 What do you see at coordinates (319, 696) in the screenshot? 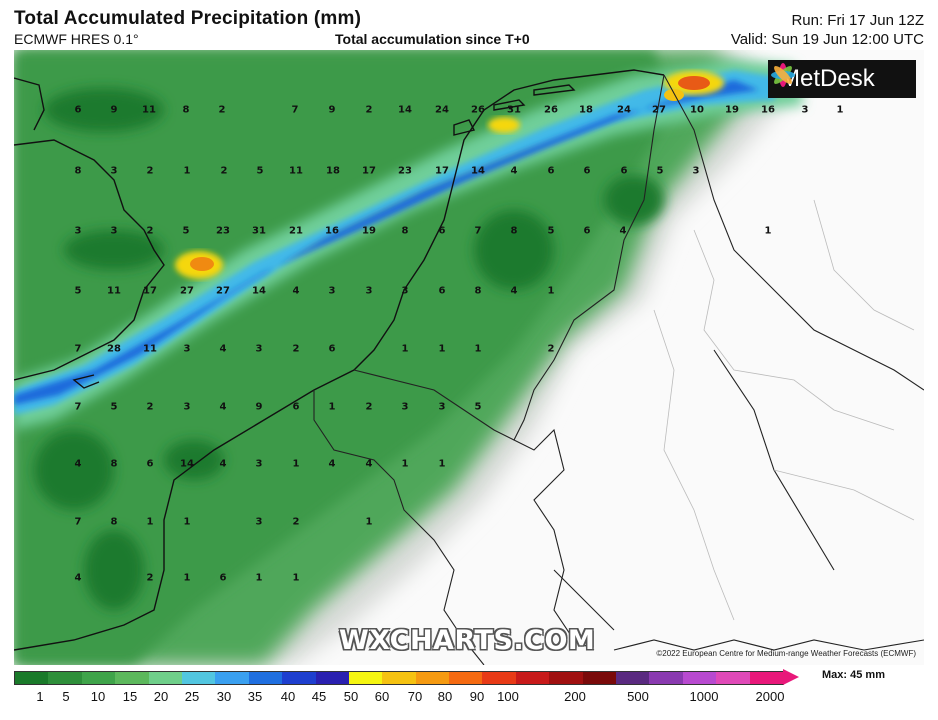
I see `colorbar-tick-label: 45` at bounding box center [319, 696].